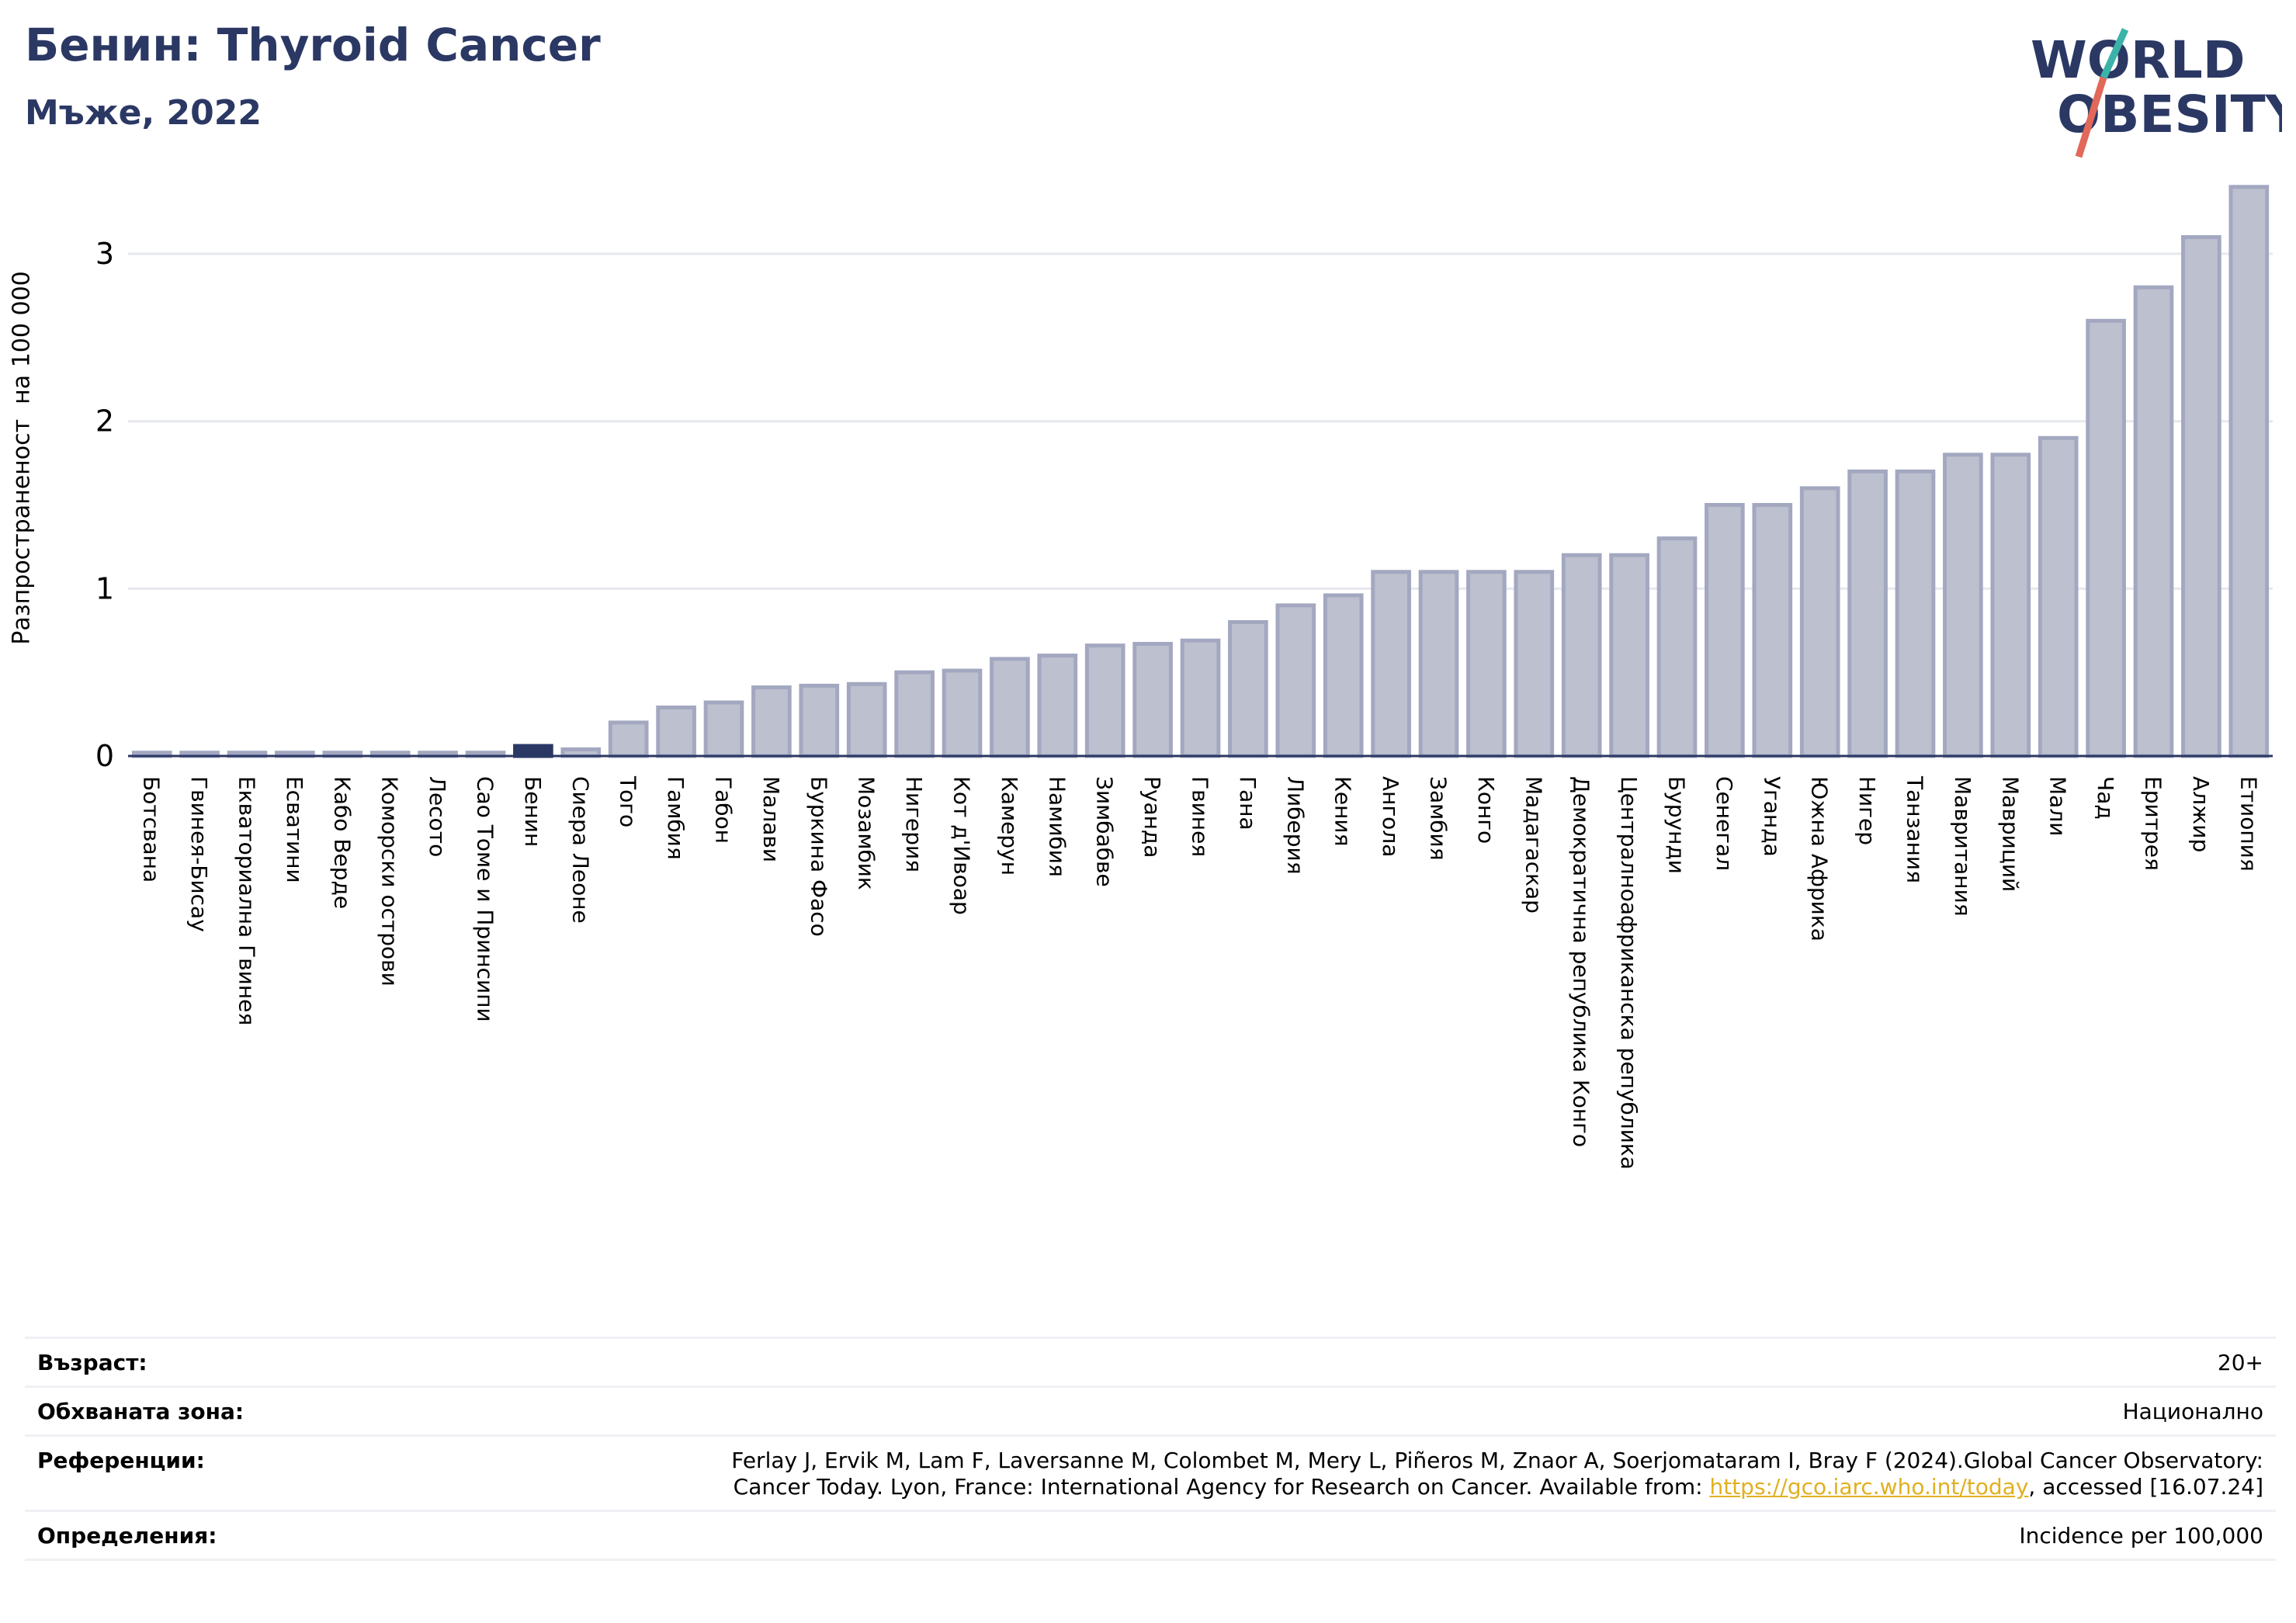 This screenshot has width=2296, height=1623. What do you see at coordinates (771, 819) in the screenshot?
I see `x-tick-label: Малави` at bounding box center [771, 819].